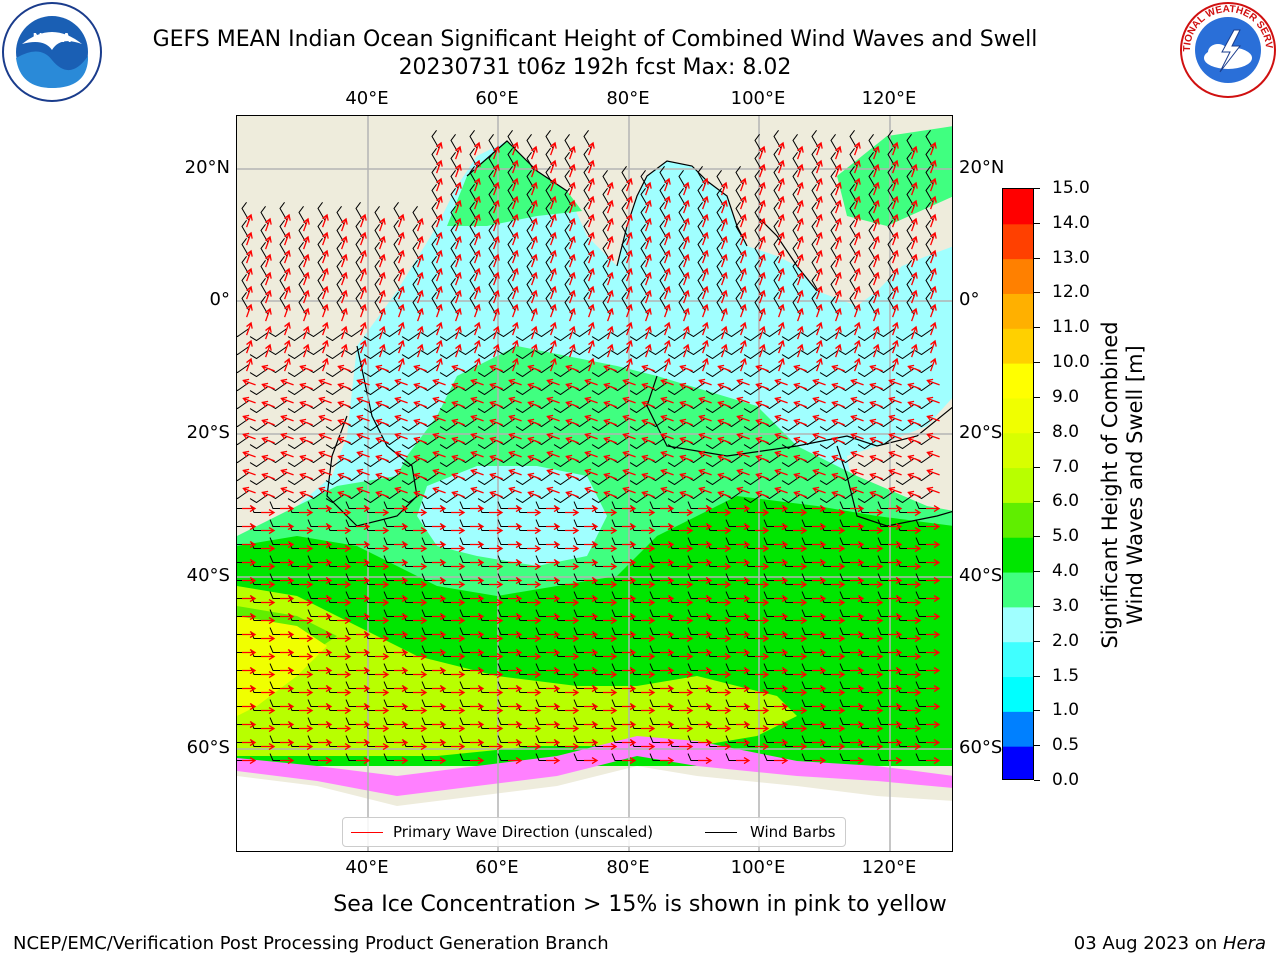 This screenshot has width=1280, height=960. I want to click on colorbar-segment, so click(1018, 624).